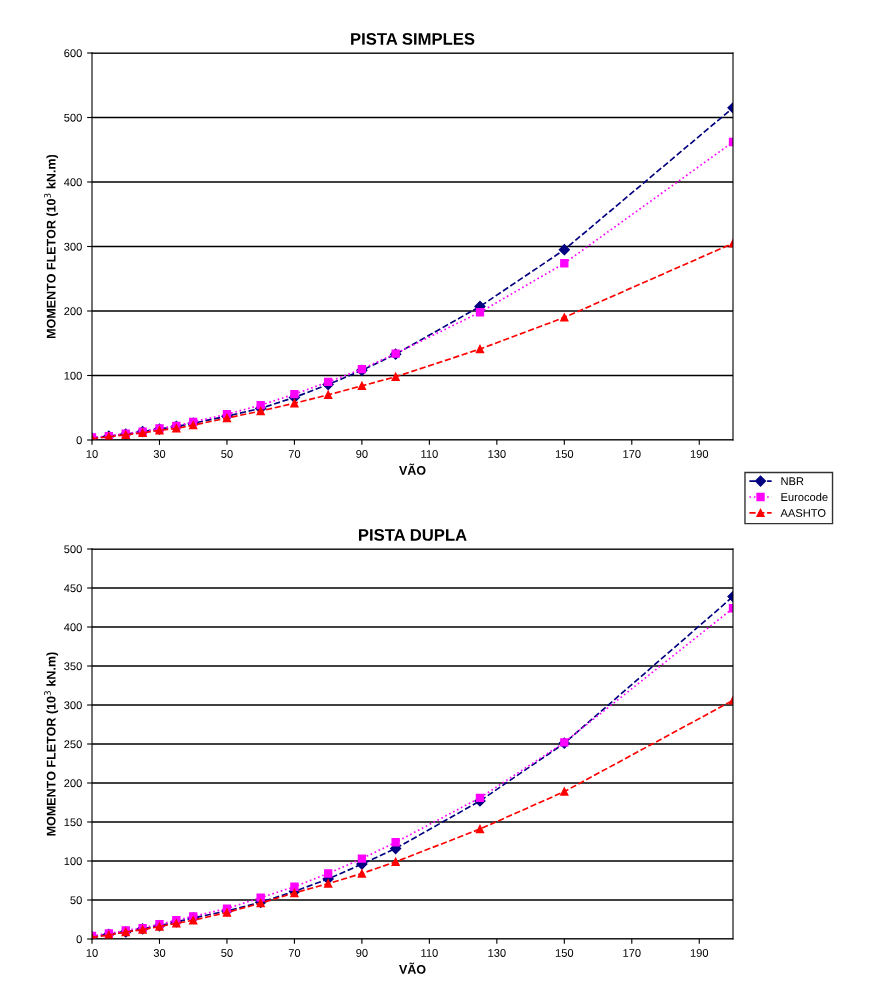  I want to click on y-tick-label: 600, so click(73, 53).